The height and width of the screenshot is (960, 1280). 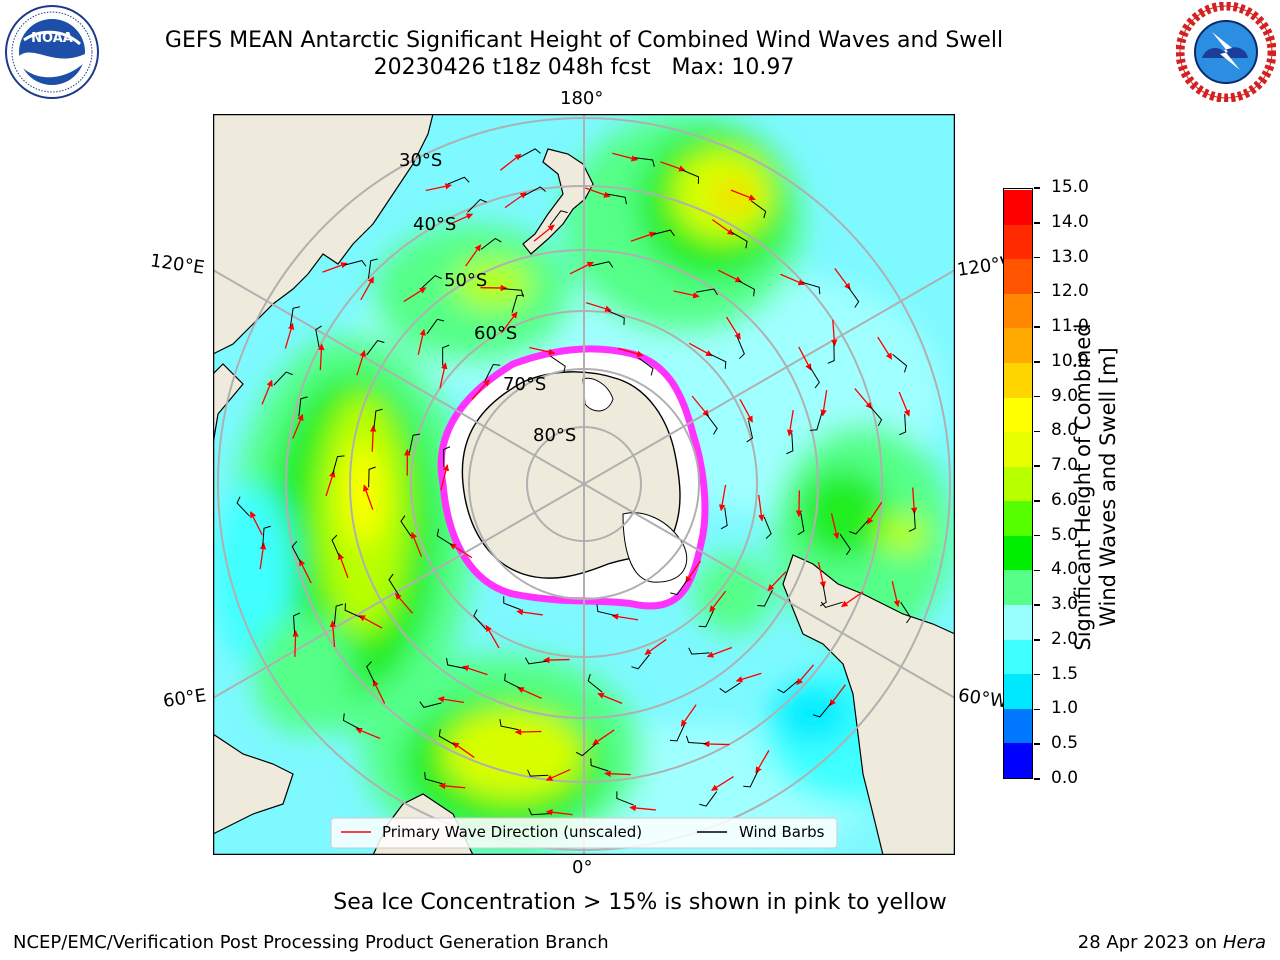 I want to click on colorbar-tick-label: 15.0, so click(x=1070, y=187).